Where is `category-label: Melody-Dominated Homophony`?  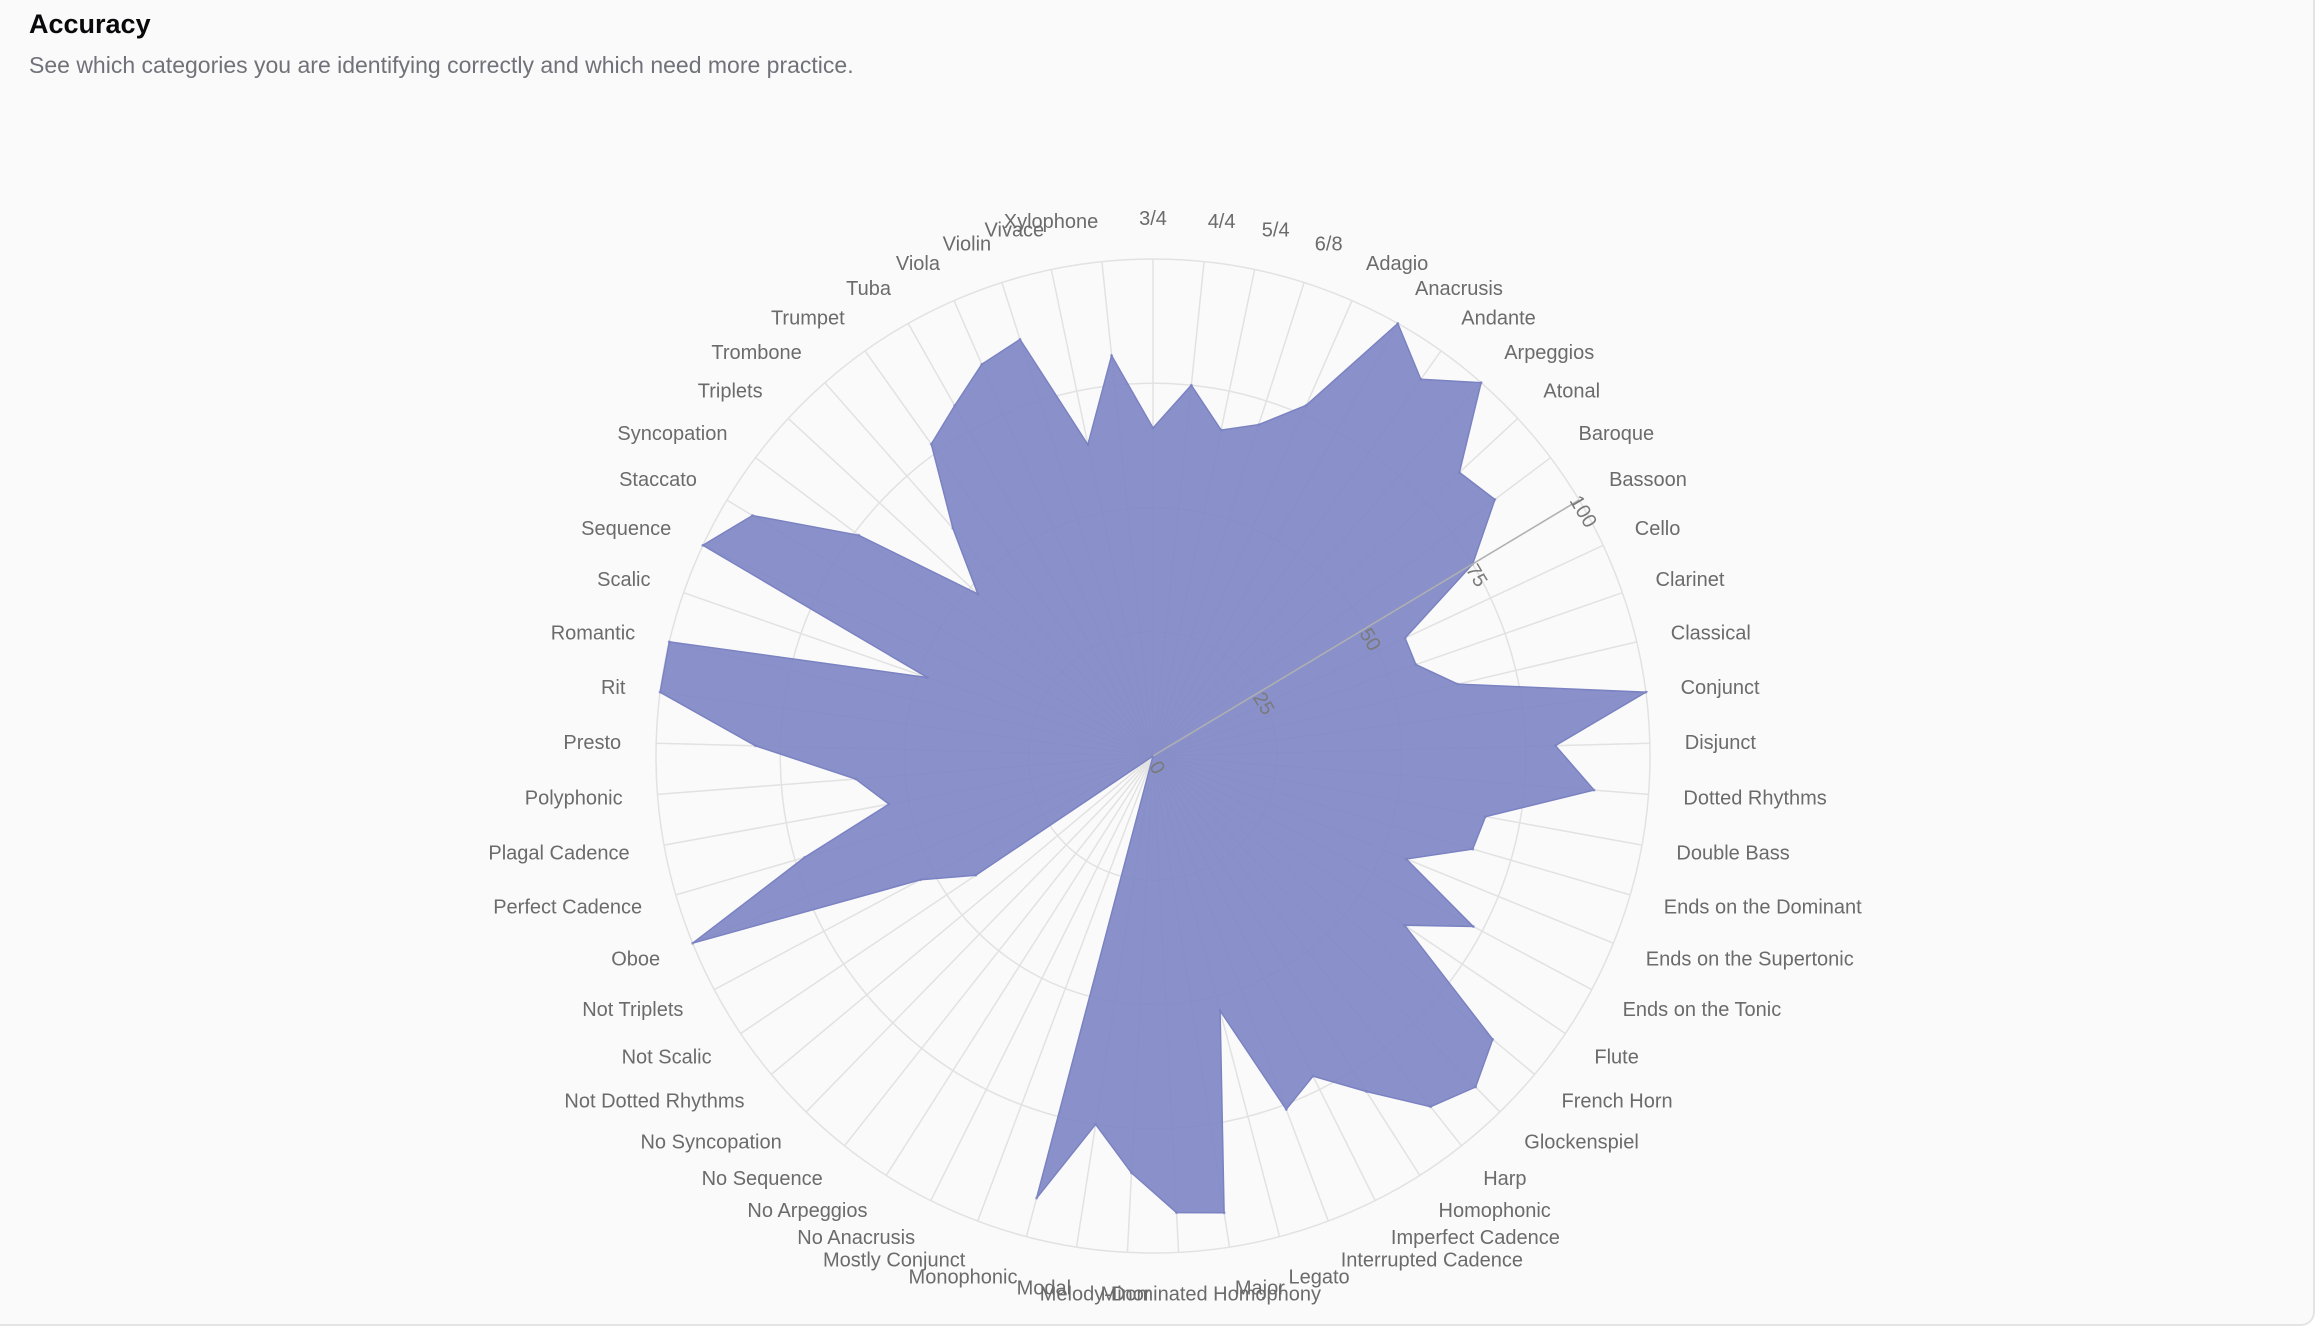
category-label: Melody-Dominated Homophony is located at coordinates (1180, 1294).